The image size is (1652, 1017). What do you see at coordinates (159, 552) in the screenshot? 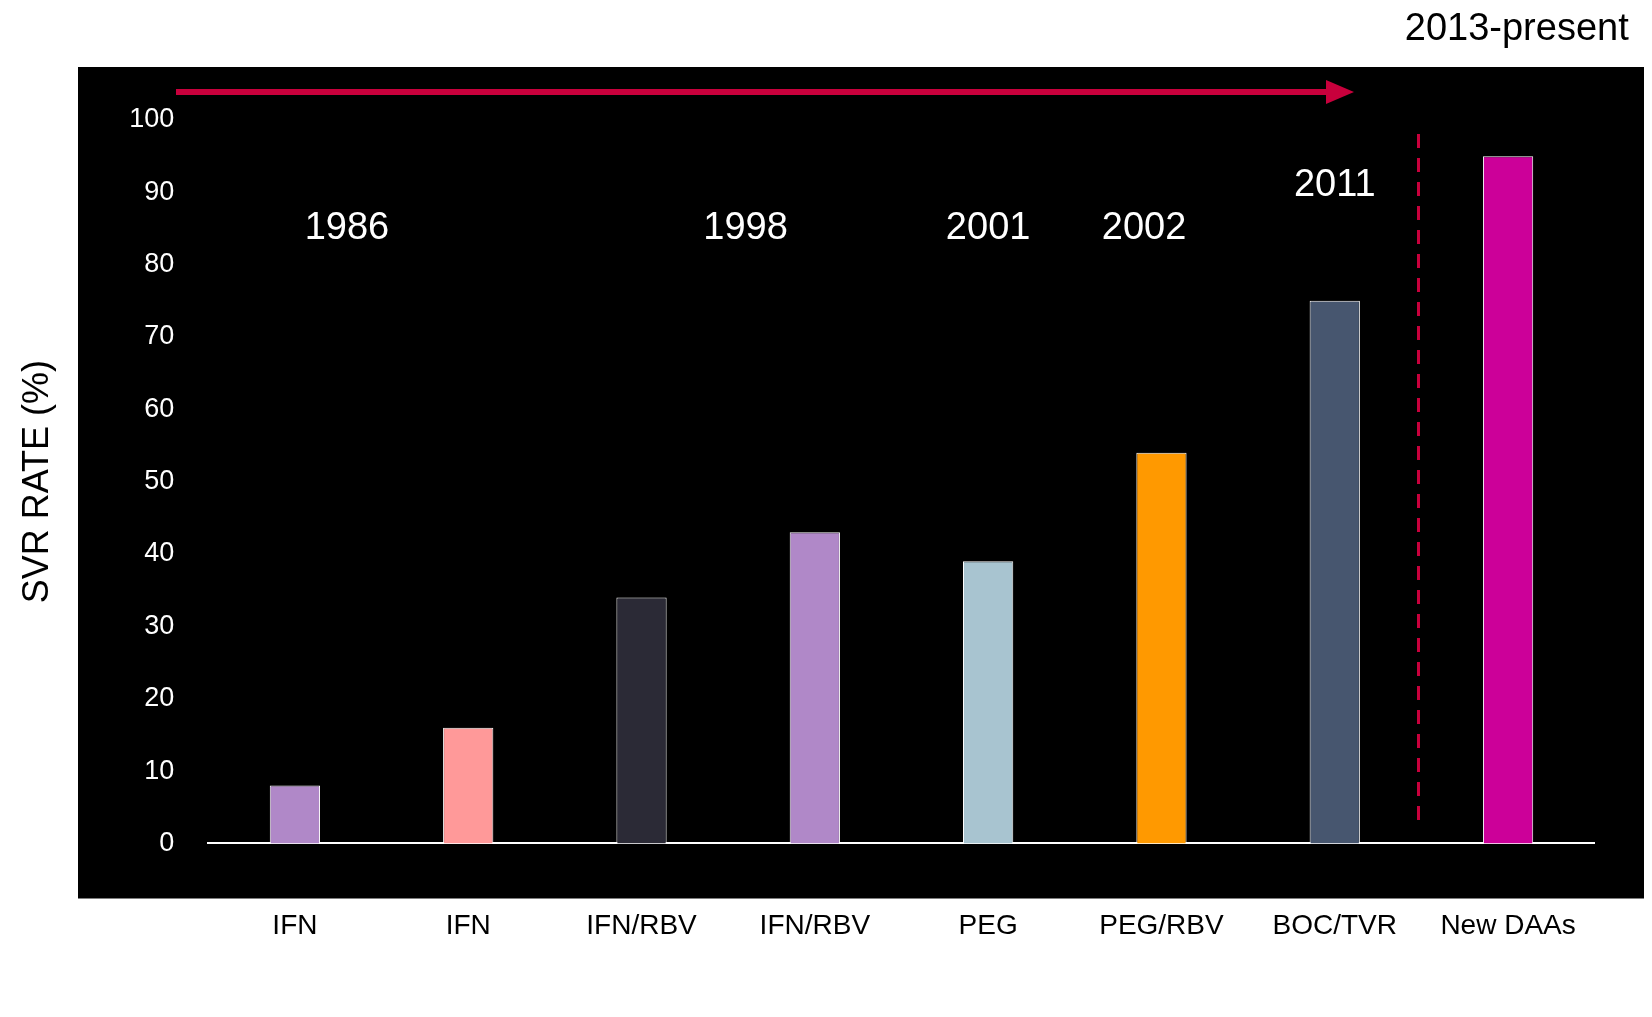
I see `y-tick-label: 40` at bounding box center [159, 552].